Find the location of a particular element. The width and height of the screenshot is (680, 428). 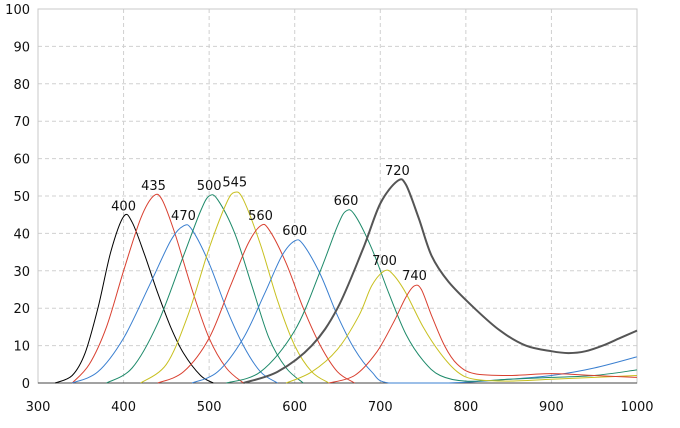

peak-label-740: 740 is located at coordinates (414, 276).